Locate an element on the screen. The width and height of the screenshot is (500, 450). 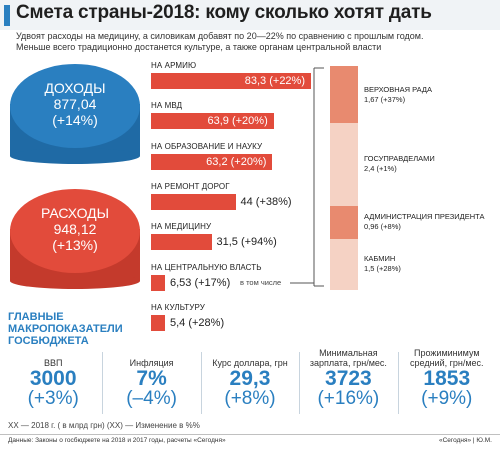
income-label: ДОХОДЫ is located at coordinates (75, 88).